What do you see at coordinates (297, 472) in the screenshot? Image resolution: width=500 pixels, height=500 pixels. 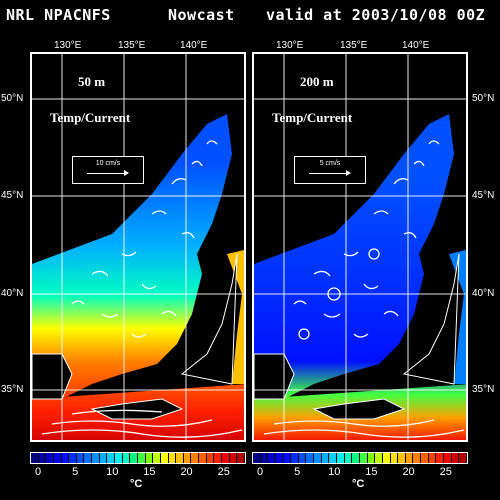 I see `colorbar-tick-200m: 5` at bounding box center [297, 472].